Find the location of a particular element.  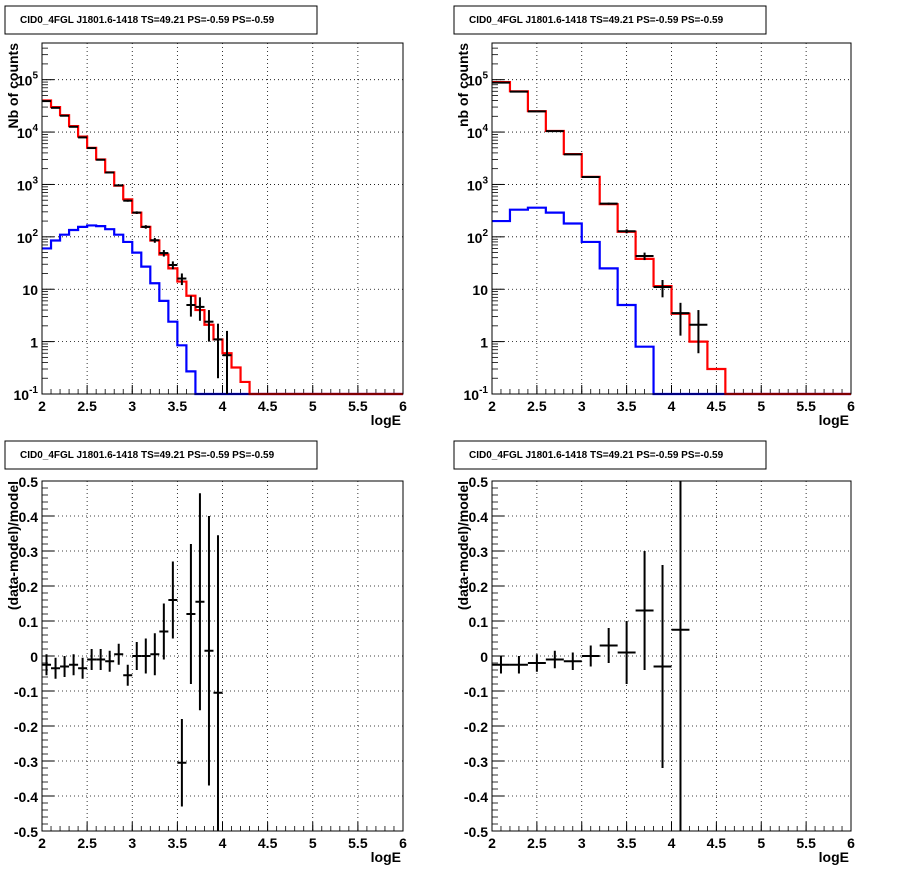

p4-xtick-label: 5.5 is located at coordinates (806, 843).